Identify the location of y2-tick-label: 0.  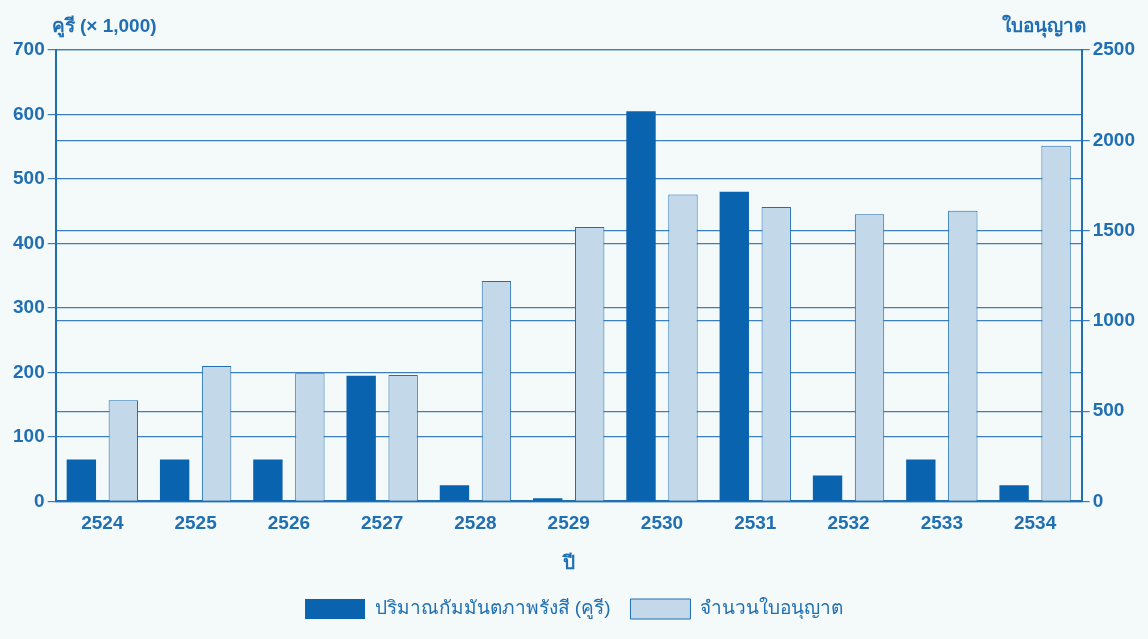
(1098, 500).